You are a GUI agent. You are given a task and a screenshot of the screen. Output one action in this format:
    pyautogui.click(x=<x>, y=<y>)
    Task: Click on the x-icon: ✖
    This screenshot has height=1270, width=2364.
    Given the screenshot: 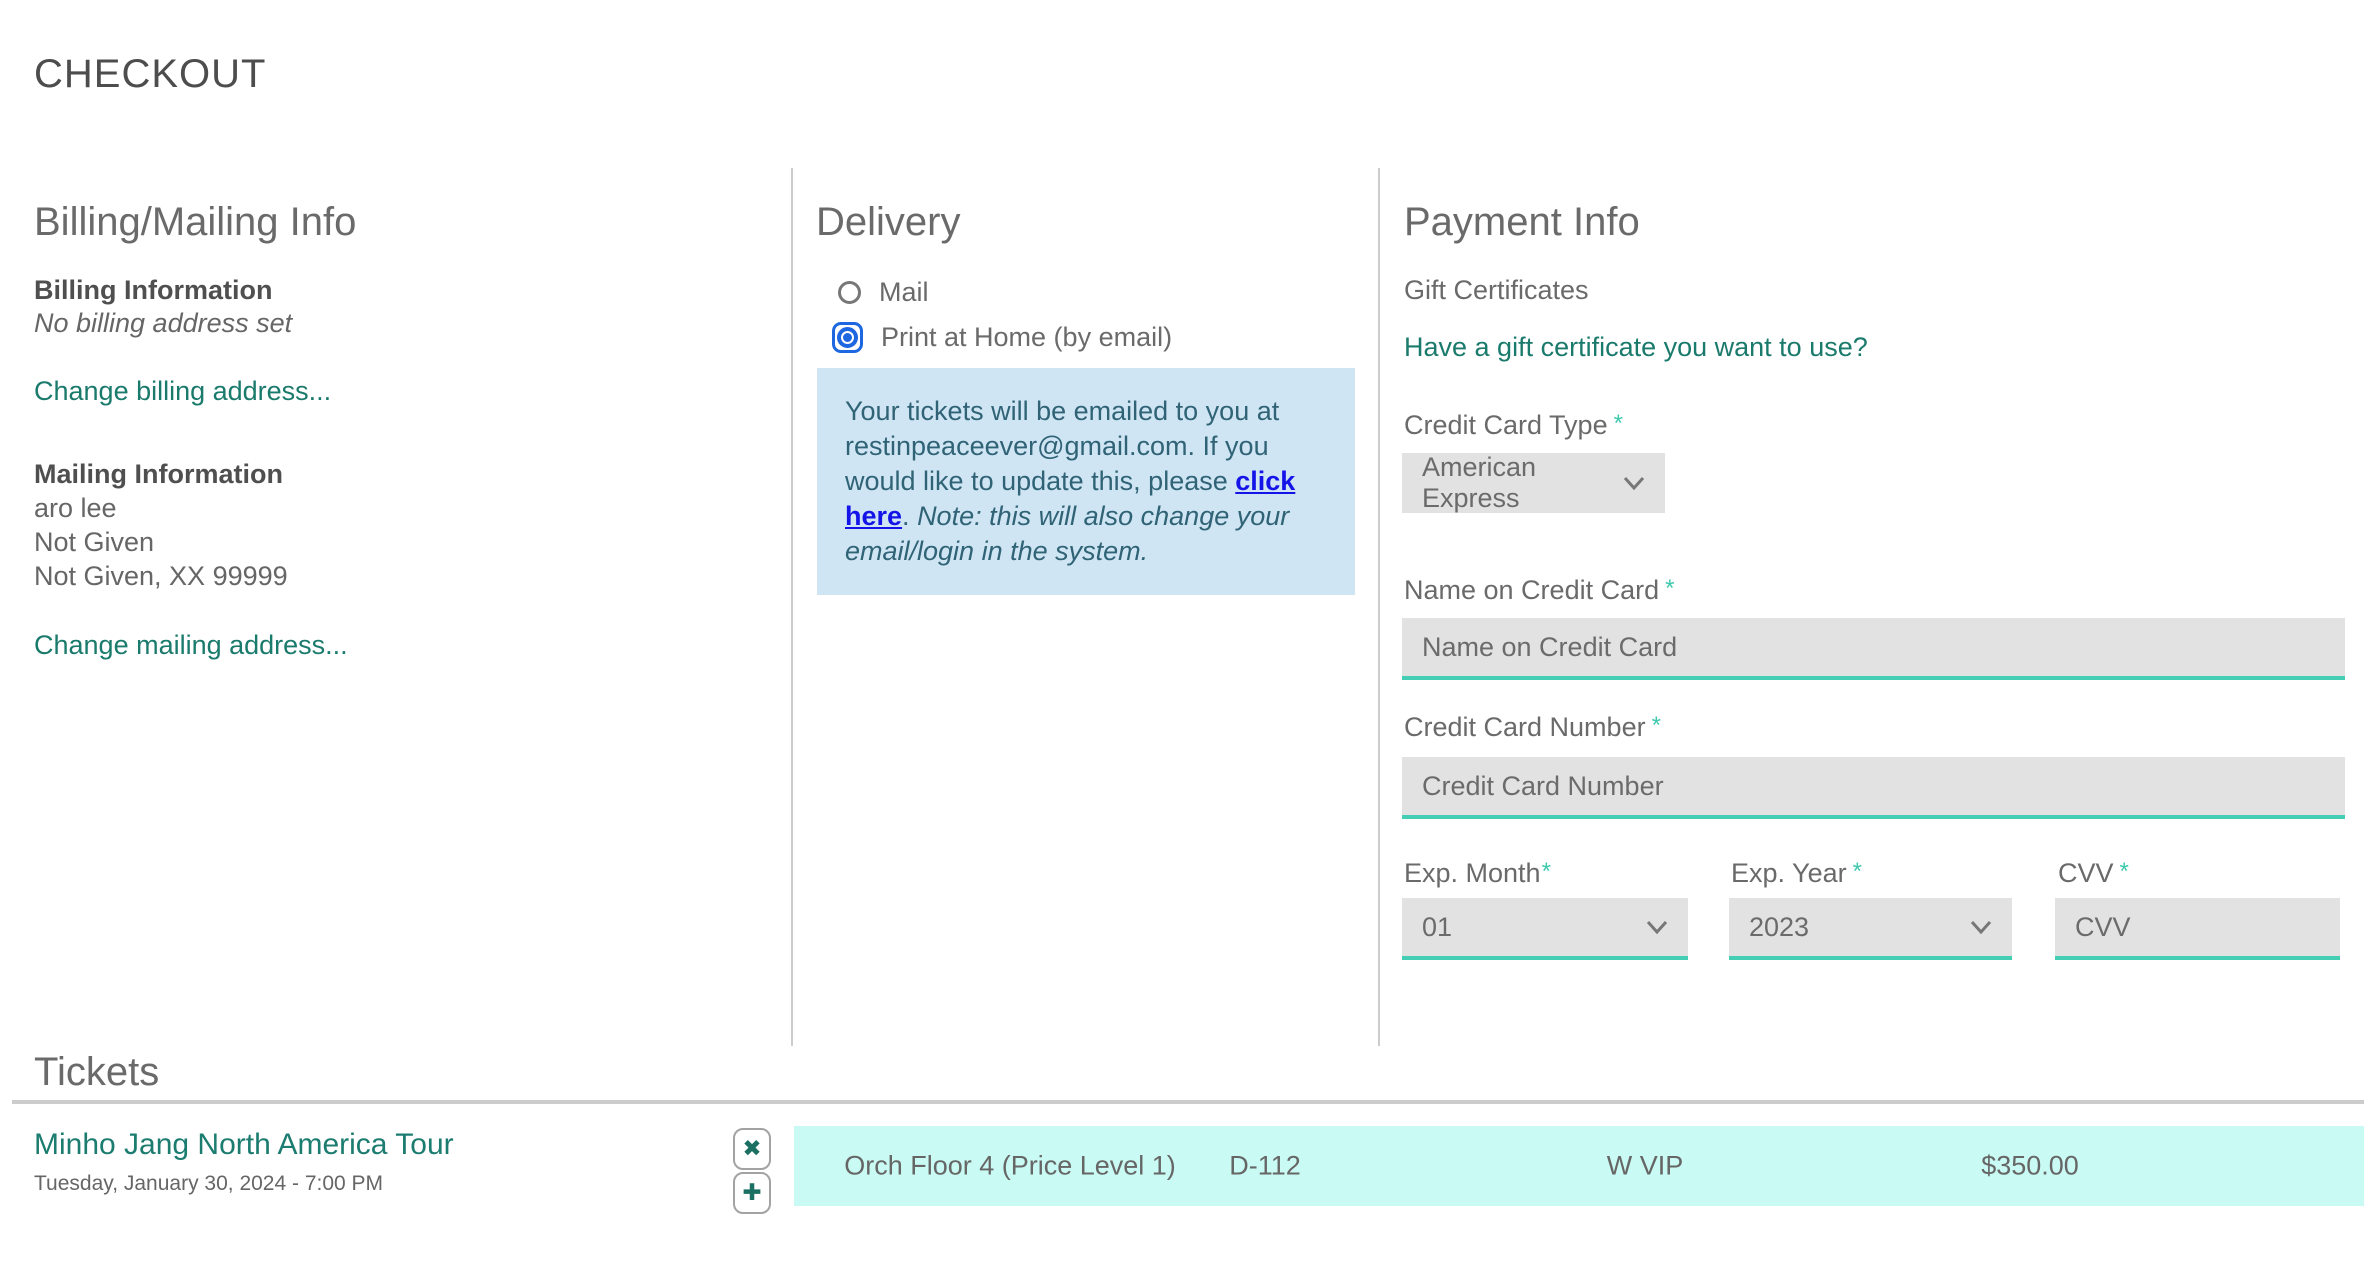 What is the action you would take?
    pyautogui.click(x=752, y=1149)
    